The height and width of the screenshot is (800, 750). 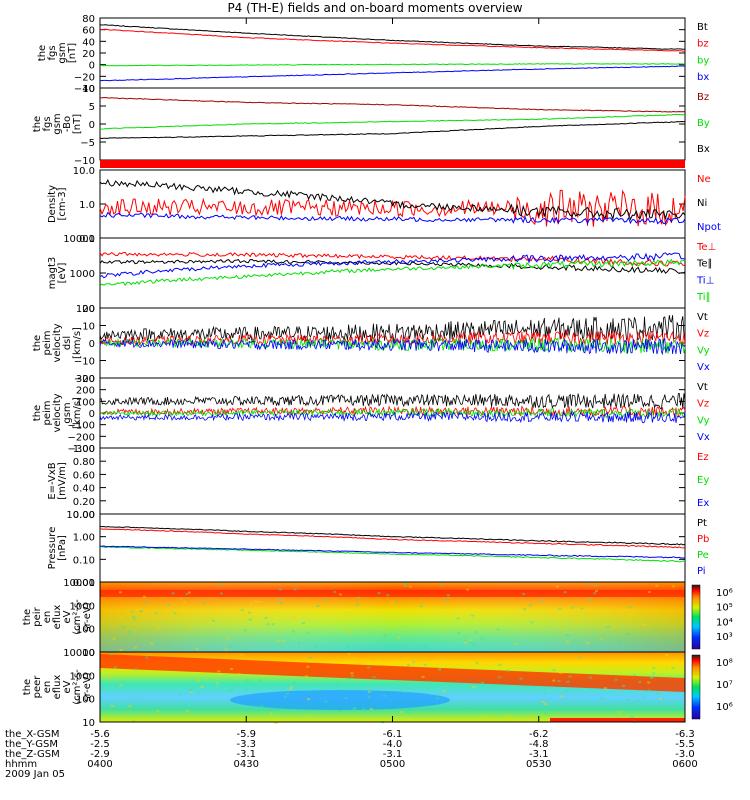 I want to click on y-tick-label: 100, so click(x=85, y=630).